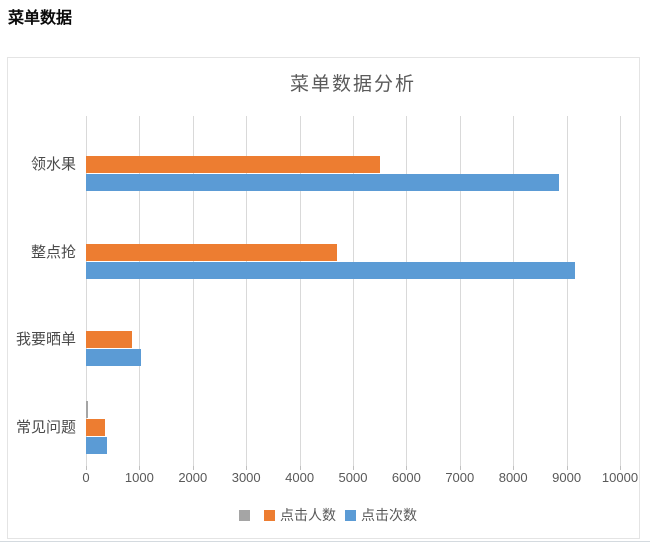 The height and width of the screenshot is (543, 650). Describe the element at coordinates (300, 477) in the screenshot. I see `x-axis-tick-label: 4000` at that location.